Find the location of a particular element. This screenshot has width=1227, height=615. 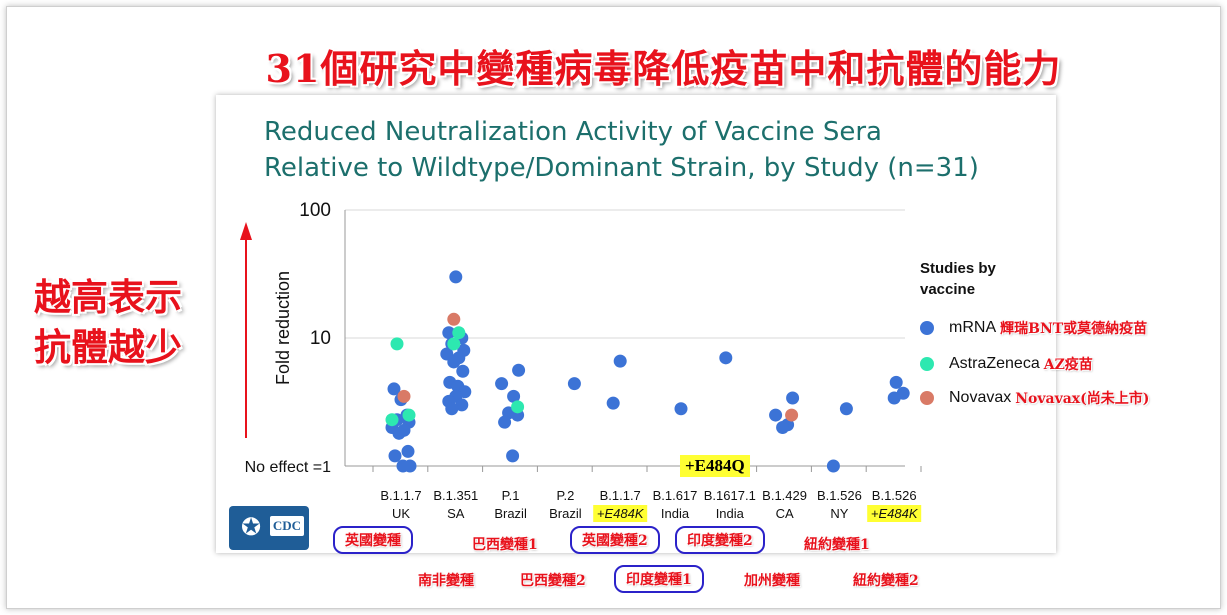

legend-item-astrazeneca: AstraZeneca AZ疫苗 is located at coordinates (1006, 364).